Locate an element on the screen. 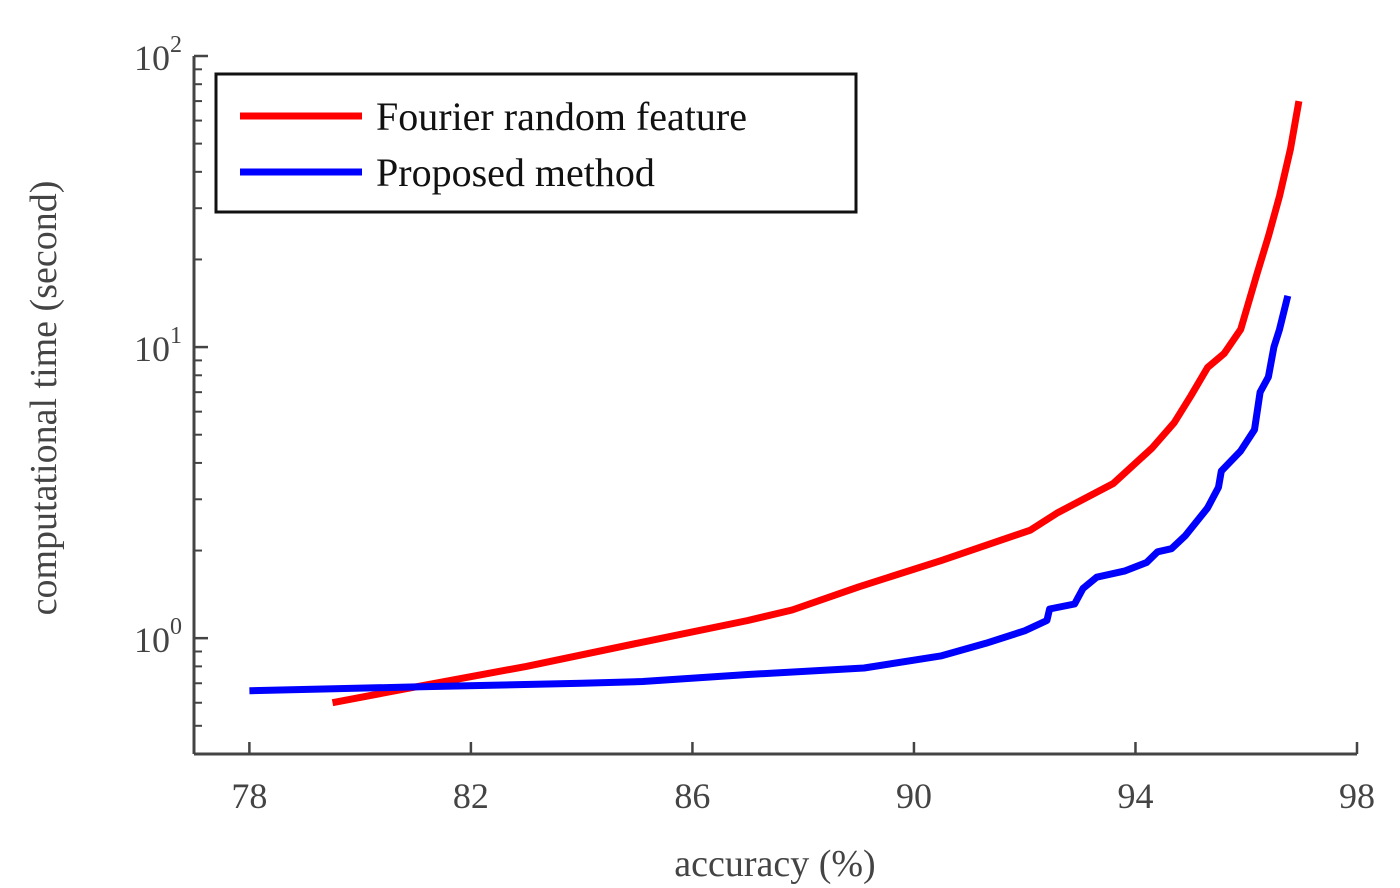 This screenshot has height=888, width=1400. x-tick-label-94: 94 is located at coordinates (1135, 796).